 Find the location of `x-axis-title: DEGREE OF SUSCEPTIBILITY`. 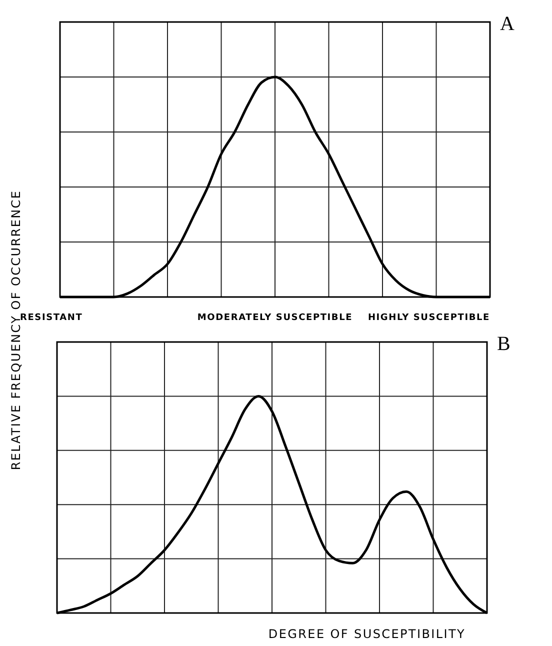

x-axis-title: DEGREE OF SUSCEPTIBILITY is located at coordinates (367, 634).